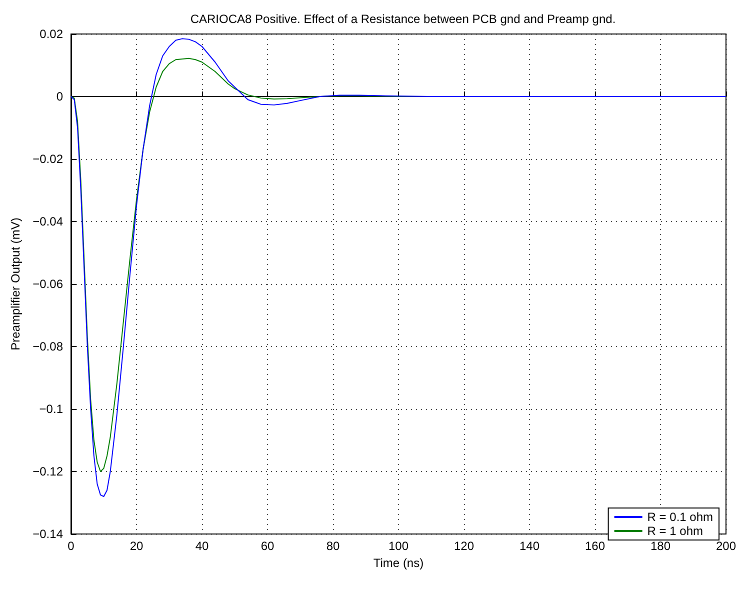 The height and width of the screenshot is (592, 739). What do you see at coordinates (675, 531) in the screenshot?
I see `legend-label: R = 1 ohm` at bounding box center [675, 531].